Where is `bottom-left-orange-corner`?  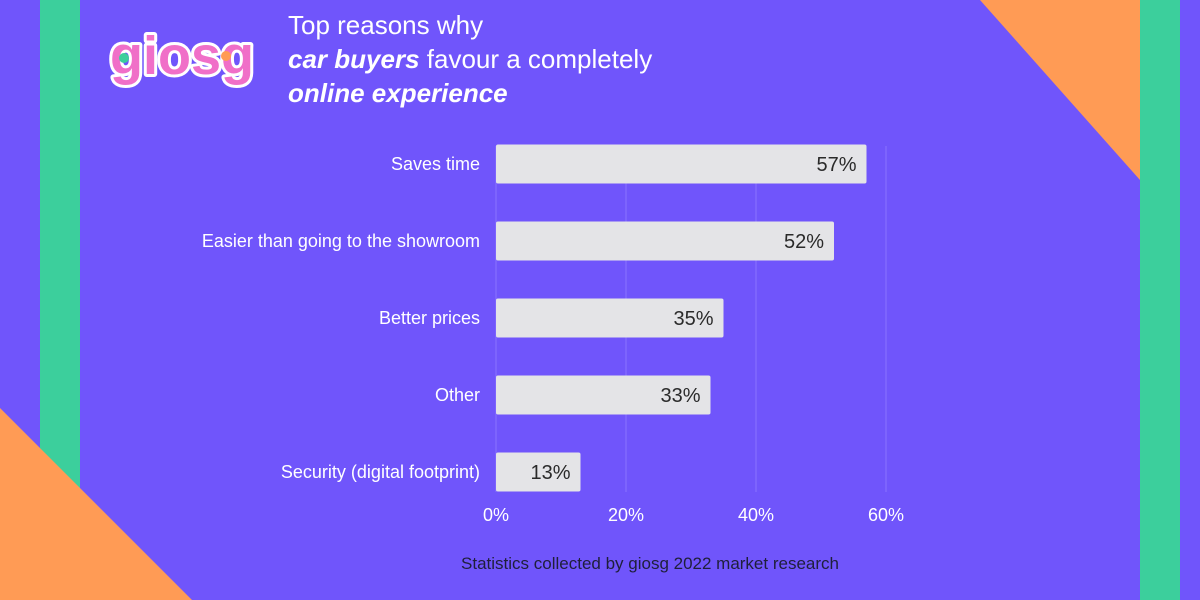
bottom-left-orange-corner is located at coordinates (96, 504).